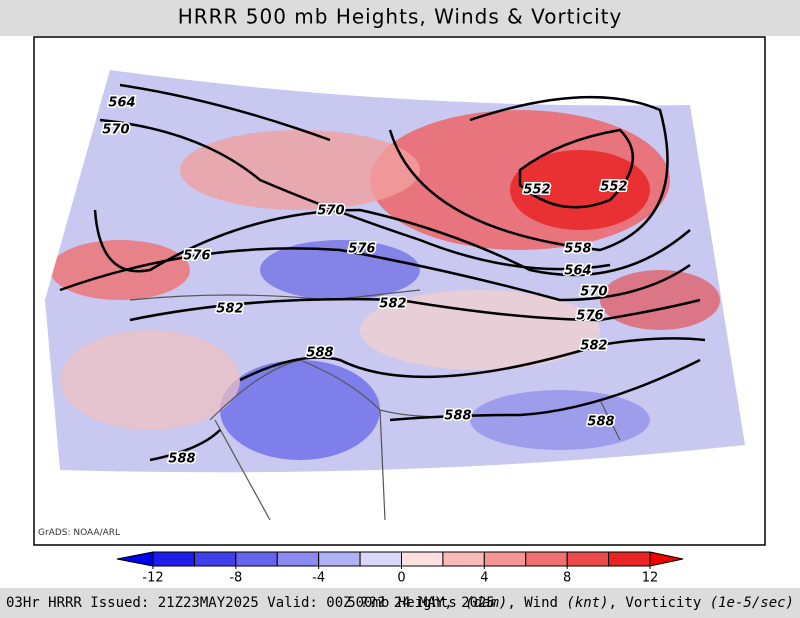  What do you see at coordinates (587, 603) in the screenshot?
I see `footer-part: (knt)` at bounding box center [587, 603].